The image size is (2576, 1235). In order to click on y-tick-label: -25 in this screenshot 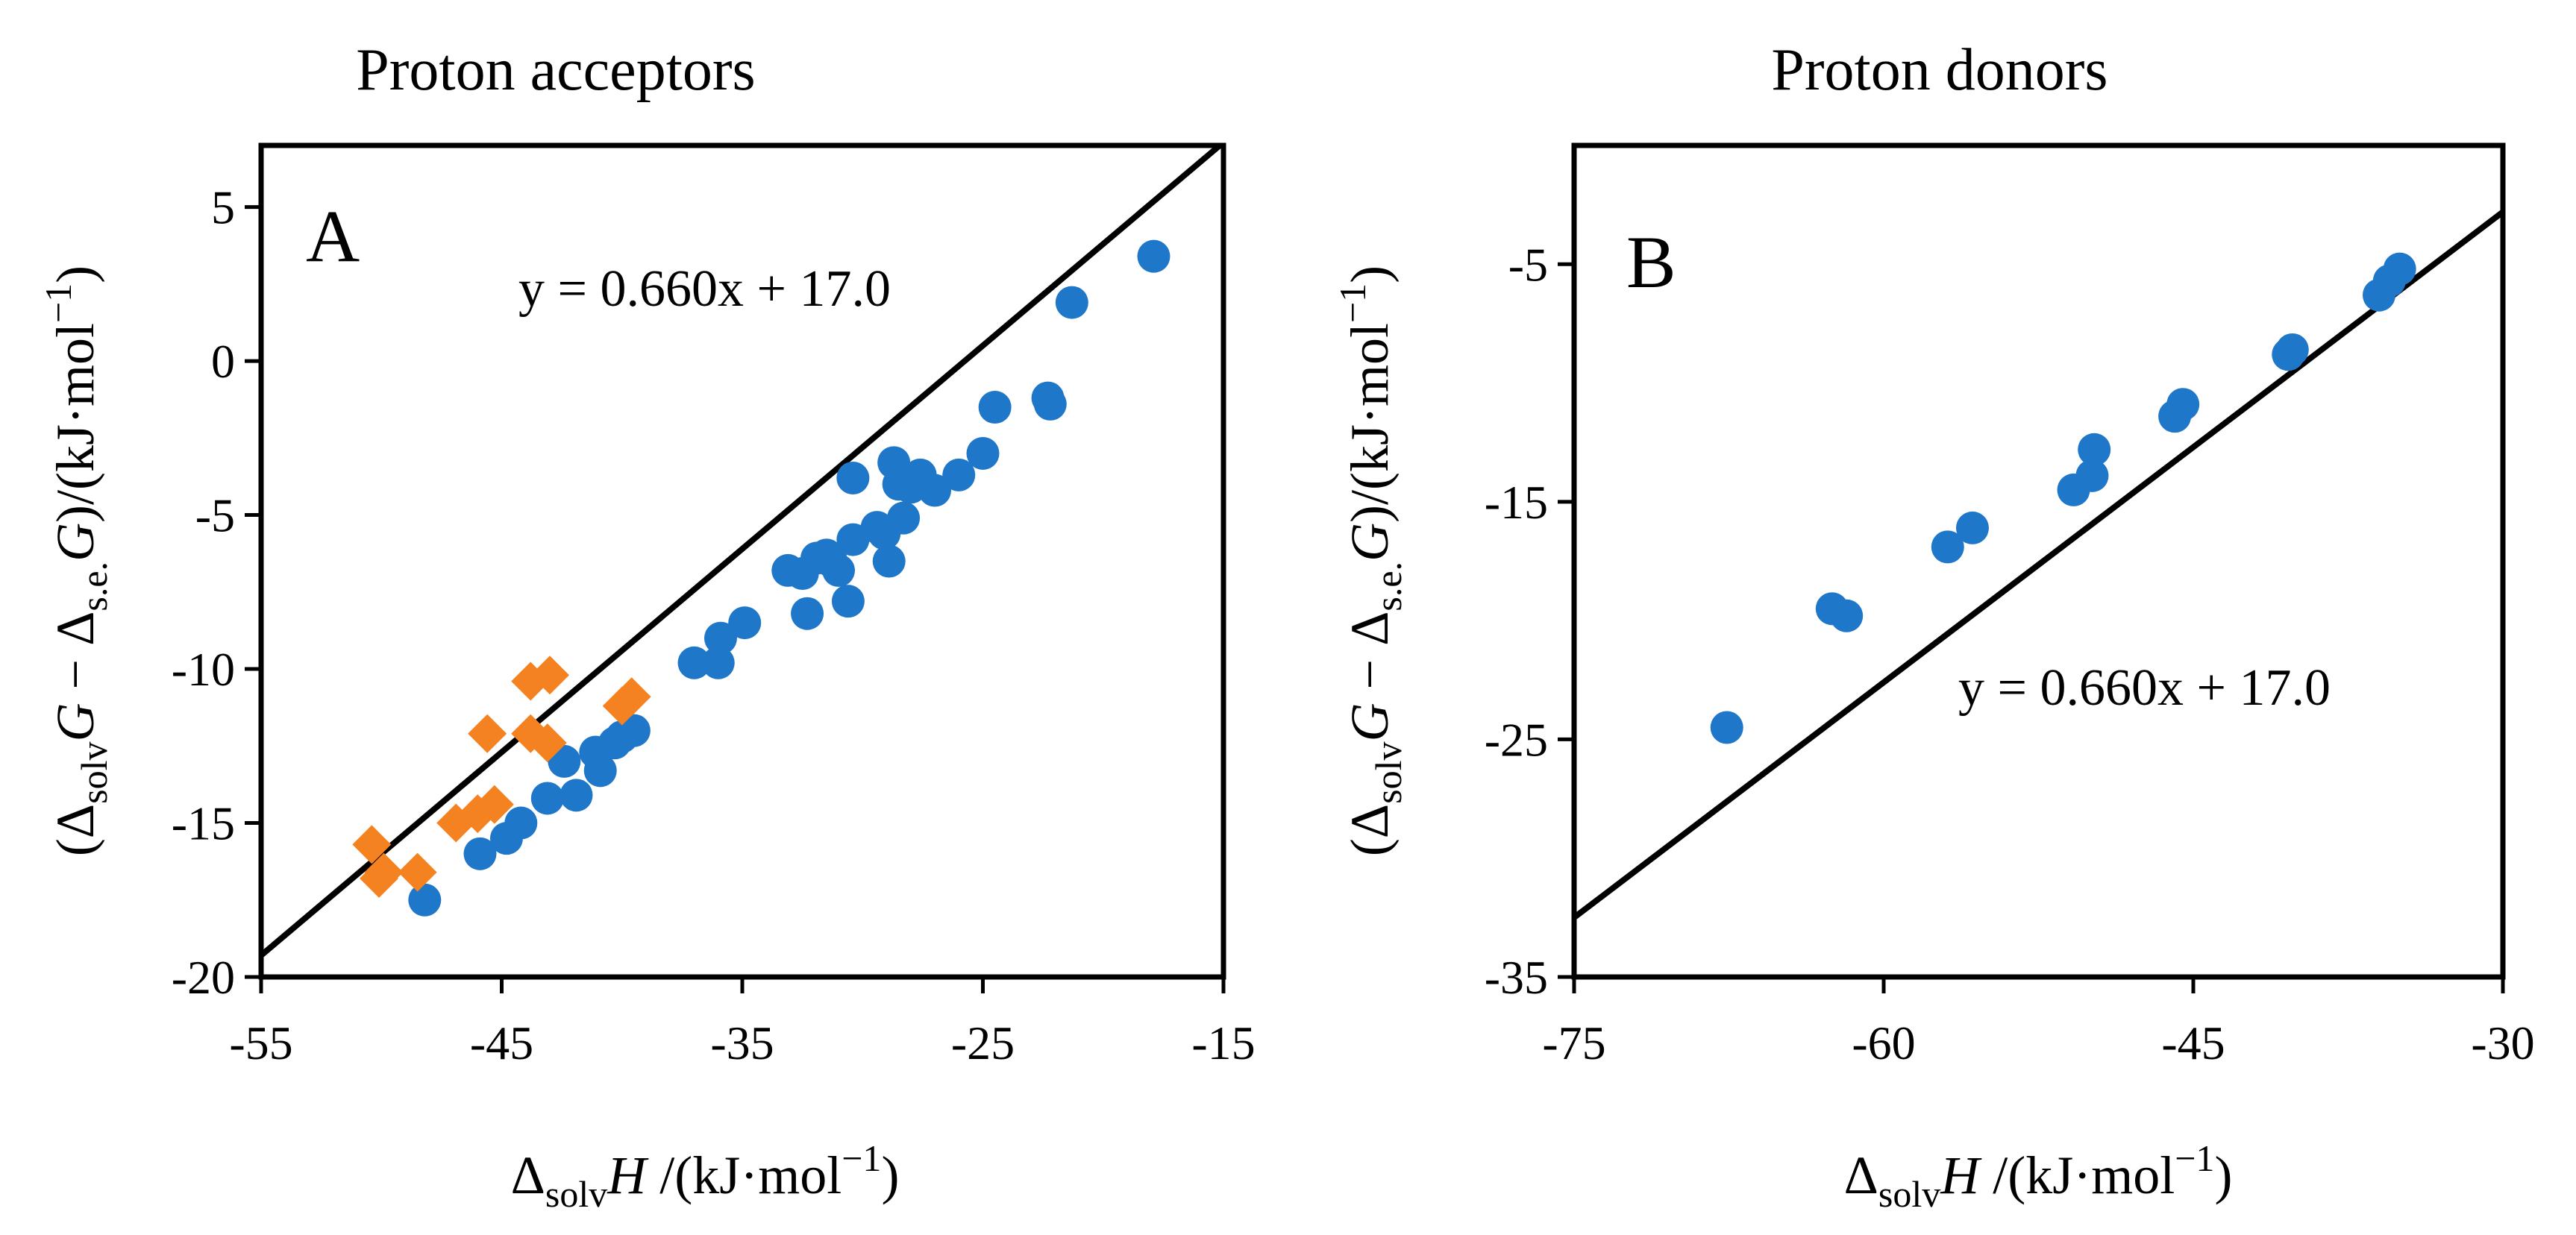, I will do `click(1516, 739)`.